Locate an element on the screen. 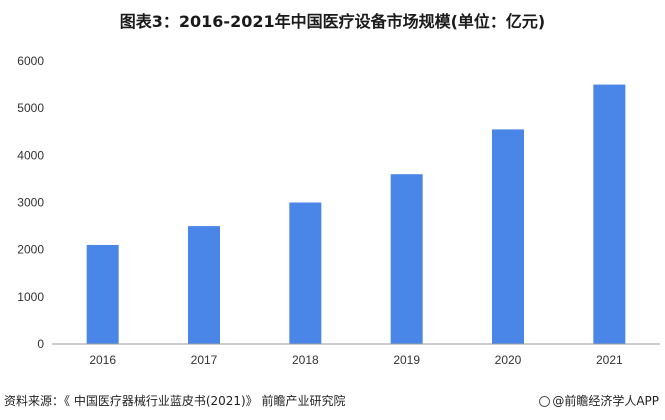  brand-text: @前瞻经济学人APP is located at coordinates (605, 401).